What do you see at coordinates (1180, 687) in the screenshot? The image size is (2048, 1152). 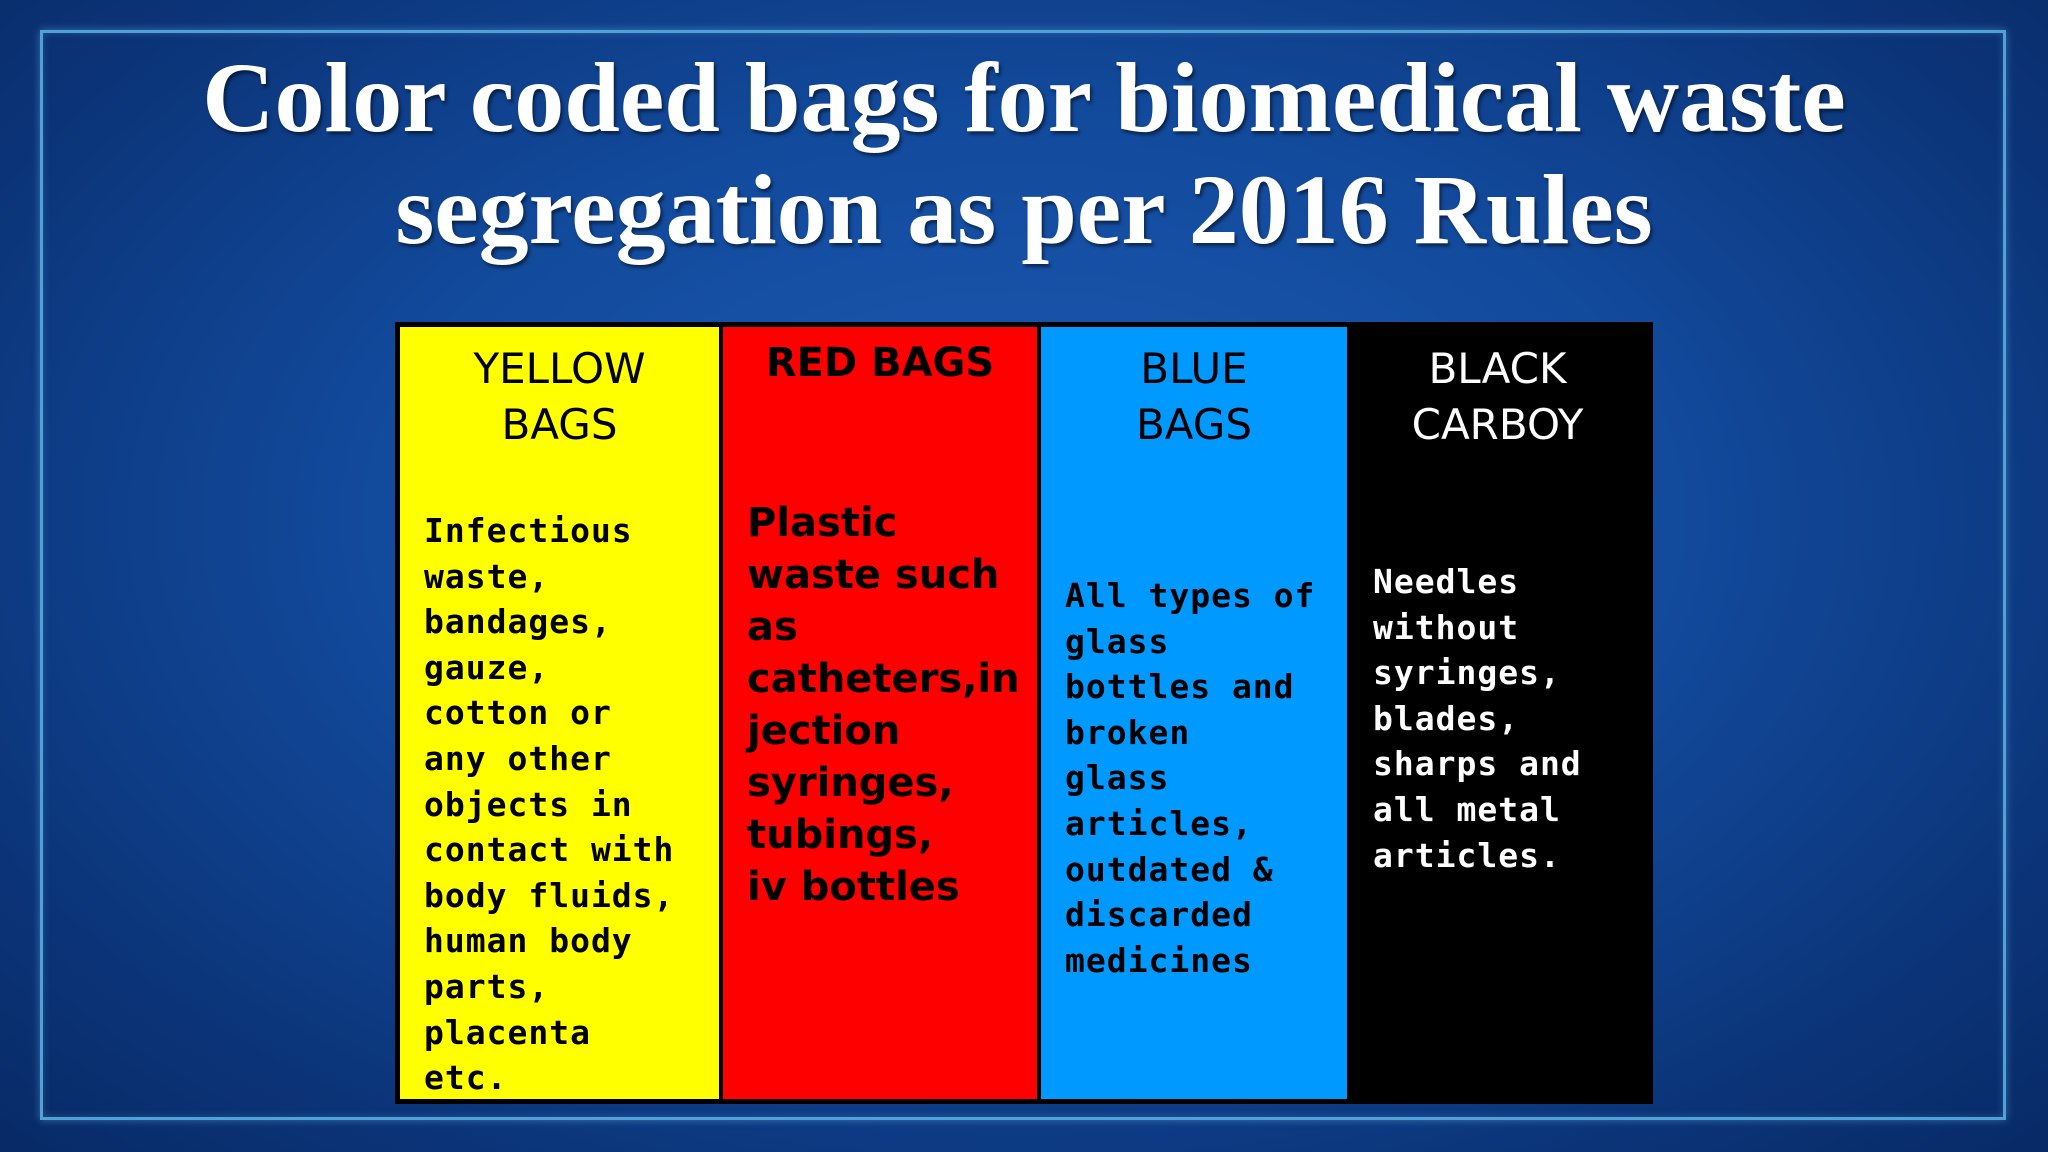 I see `description-line: bottles and` at bounding box center [1180, 687].